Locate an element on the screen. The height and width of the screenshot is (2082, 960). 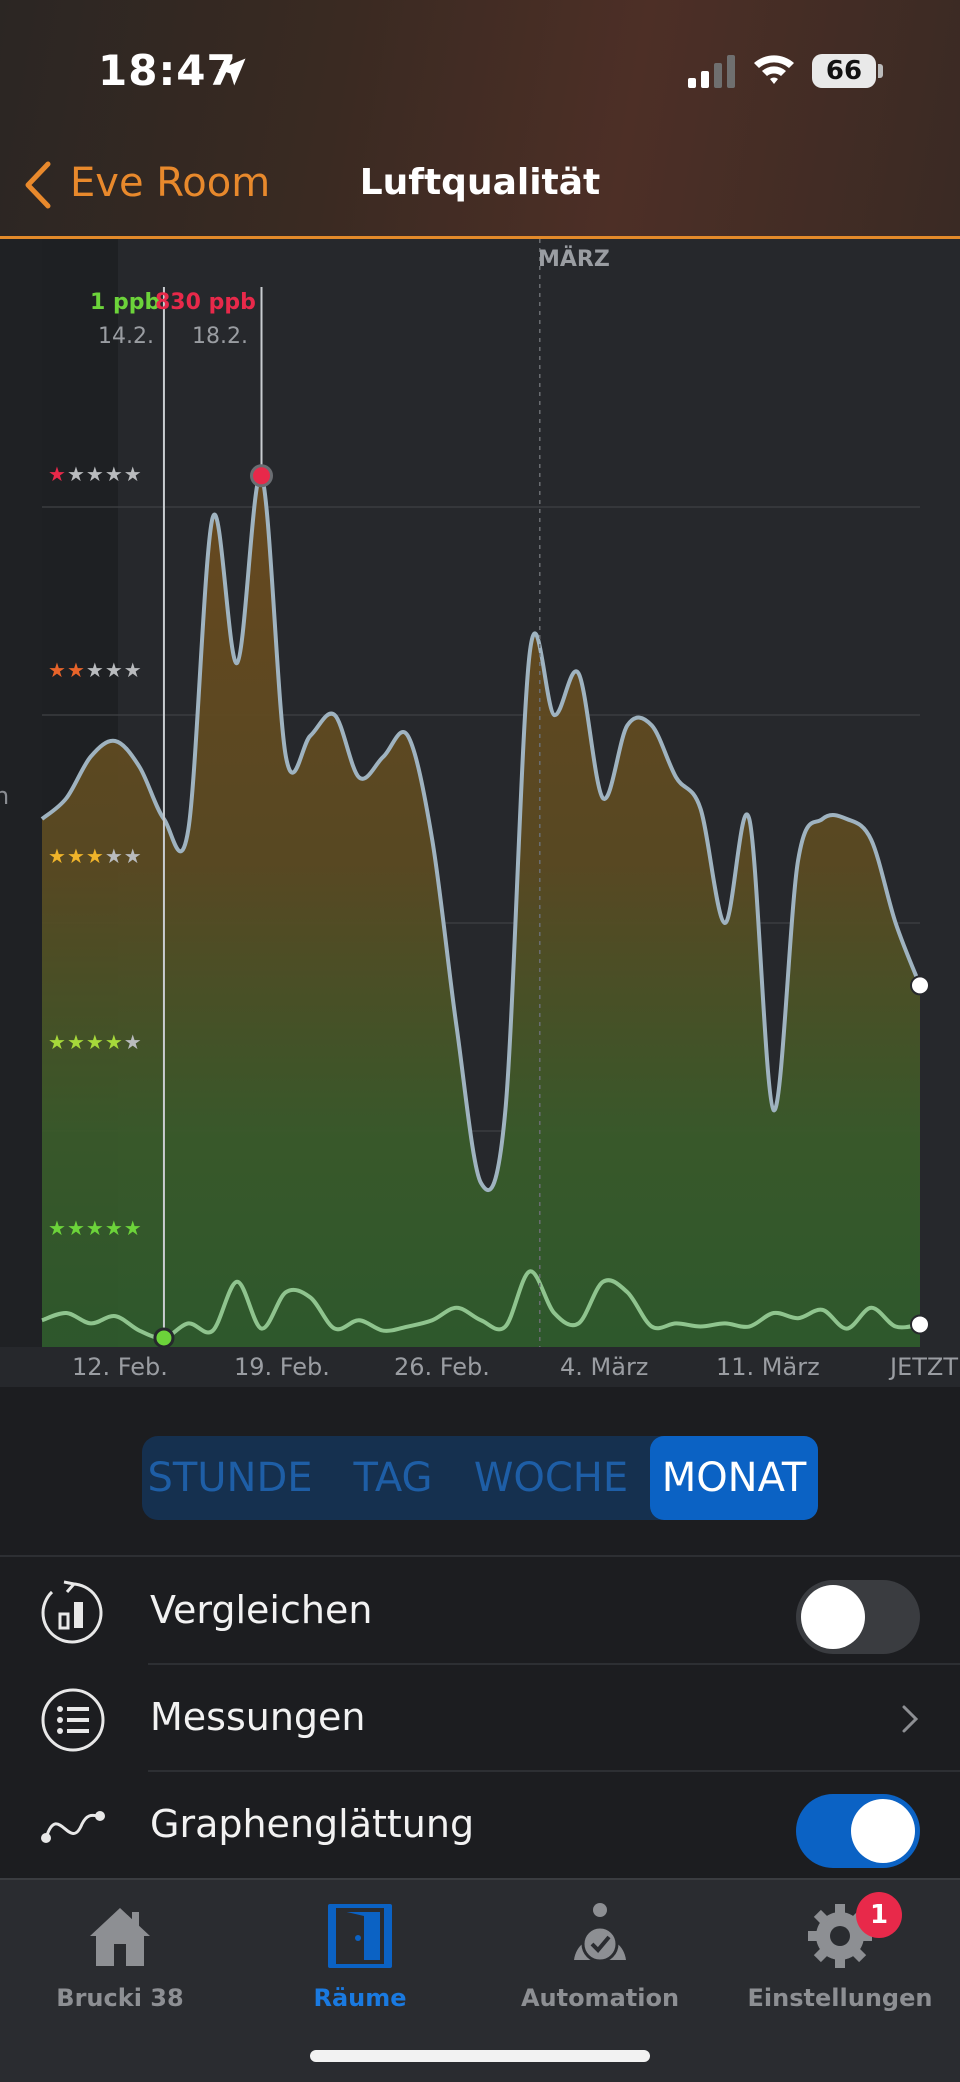
tab-home: Brucki 38 is located at coordinates (120, 1952).